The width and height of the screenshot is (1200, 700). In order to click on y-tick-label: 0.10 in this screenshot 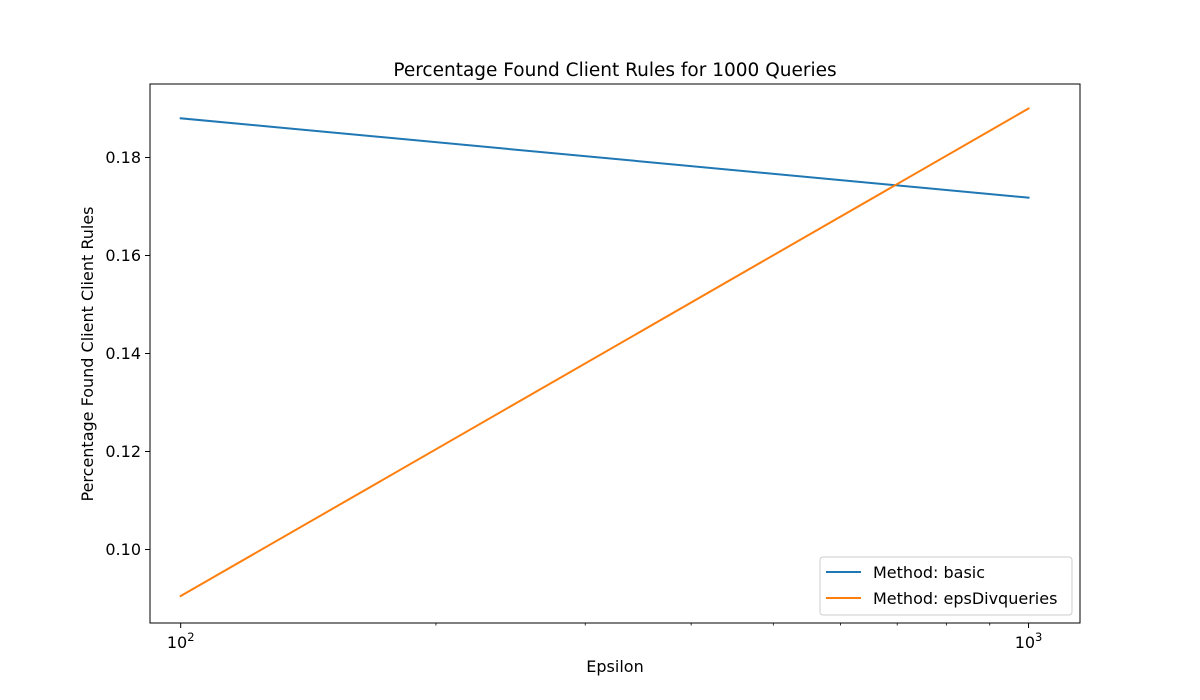, I will do `click(123, 549)`.